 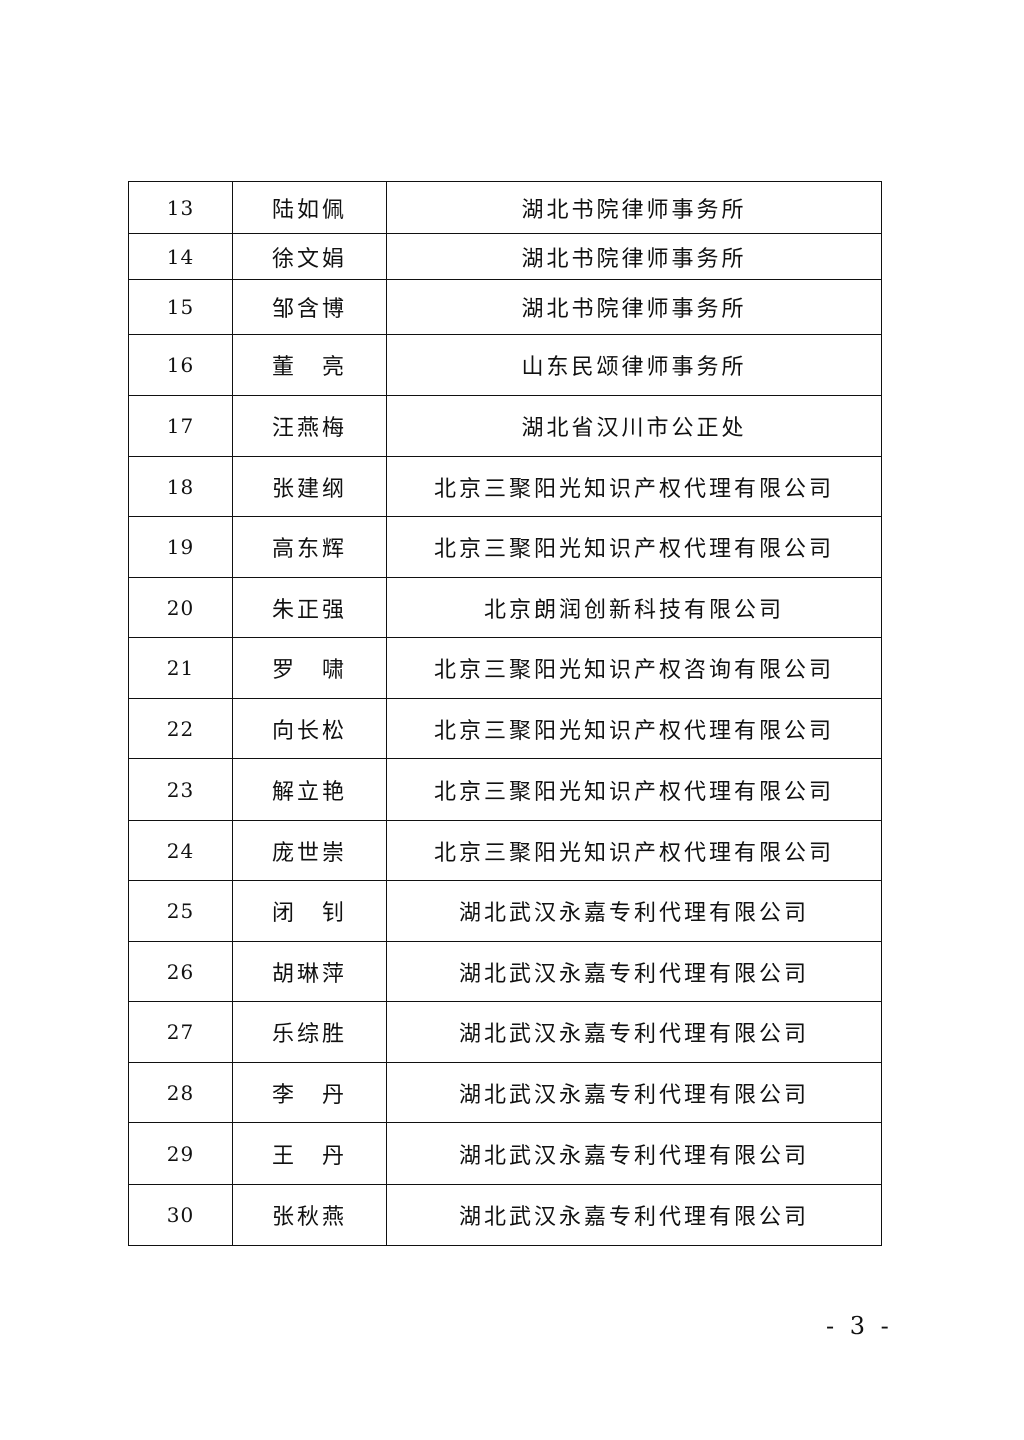 What do you see at coordinates (180, 1092) in the screenshot?
I see `row-number: 28` at bounding box center [180, 1092].